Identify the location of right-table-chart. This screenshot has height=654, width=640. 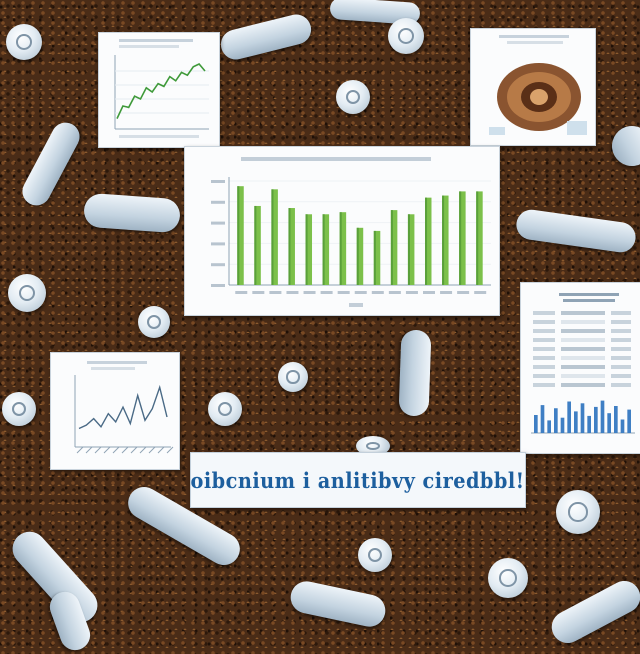
(583, 363).